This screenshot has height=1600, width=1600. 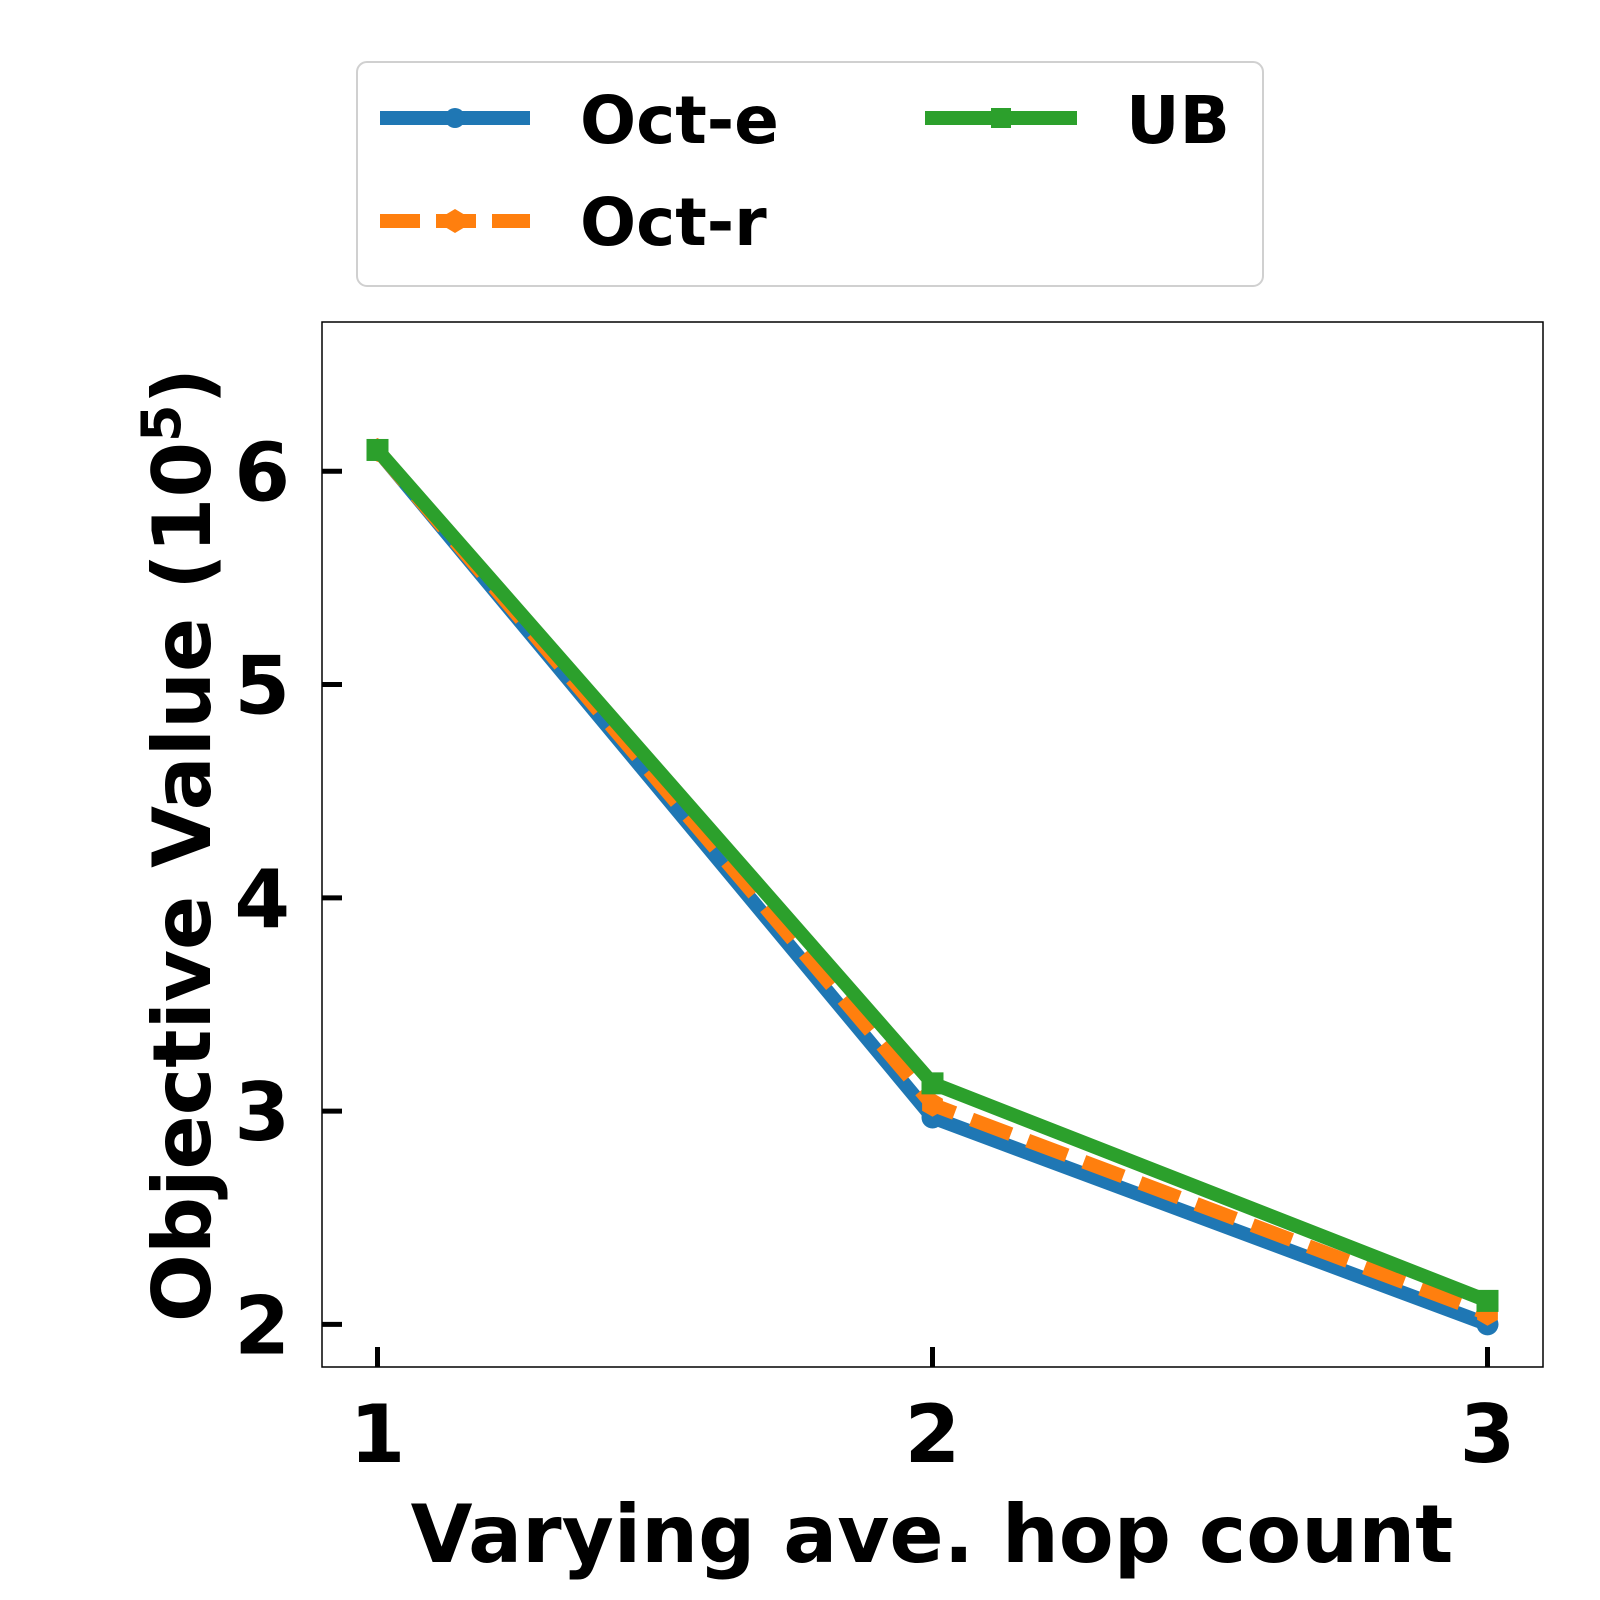 I want to click on legend-marker-ub, so click(x=1001, y=118).